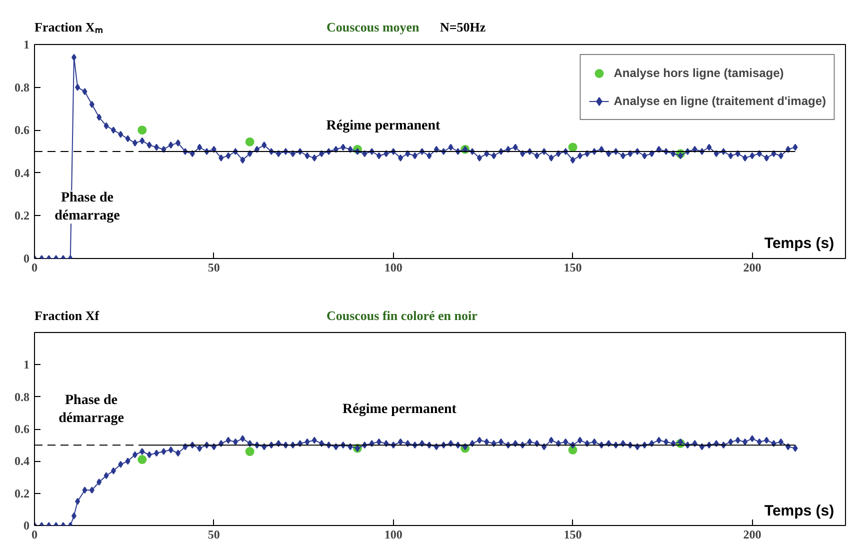 This screenshot has width=849, height=551. What do you see at coordinates (68, 27) in the screenshot?
I see `y-axis-title: Fraction Xₘ` at bounding box center [68, 27].